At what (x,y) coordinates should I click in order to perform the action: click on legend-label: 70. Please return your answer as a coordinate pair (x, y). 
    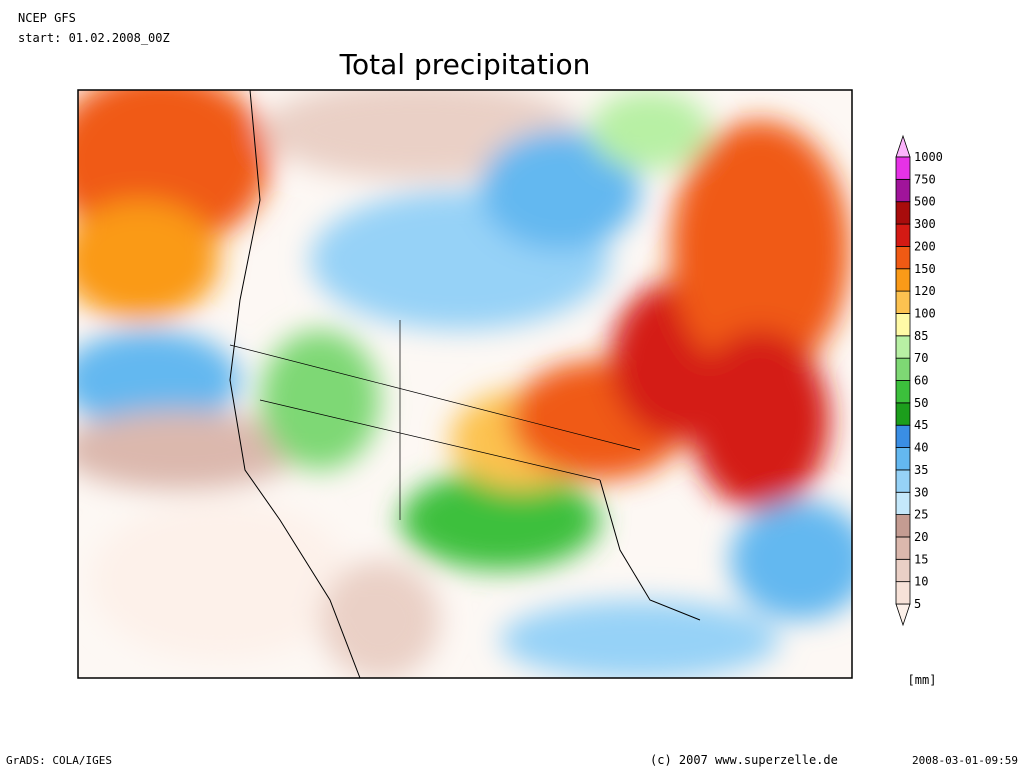
    Looking at the image, I should click on (921, 358).